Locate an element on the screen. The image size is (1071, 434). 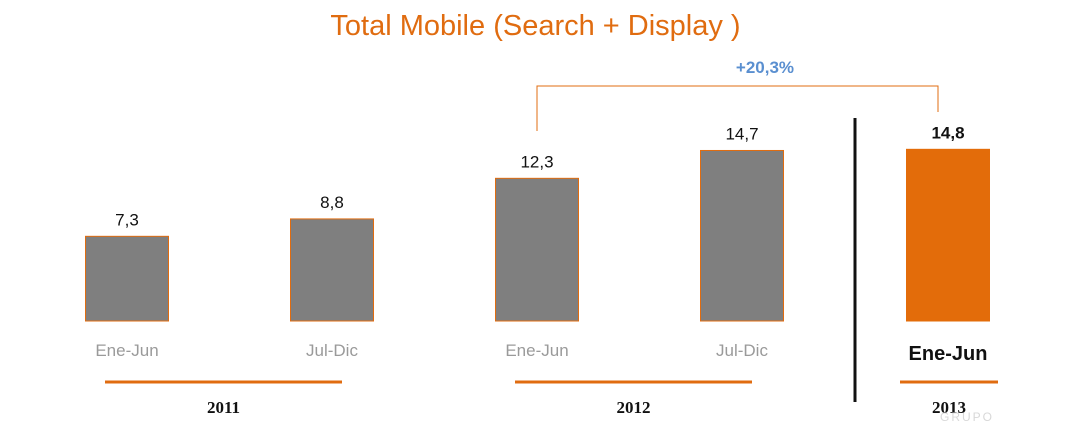
category-label-3: Ene-Jun is located at coordinates (536, 350).